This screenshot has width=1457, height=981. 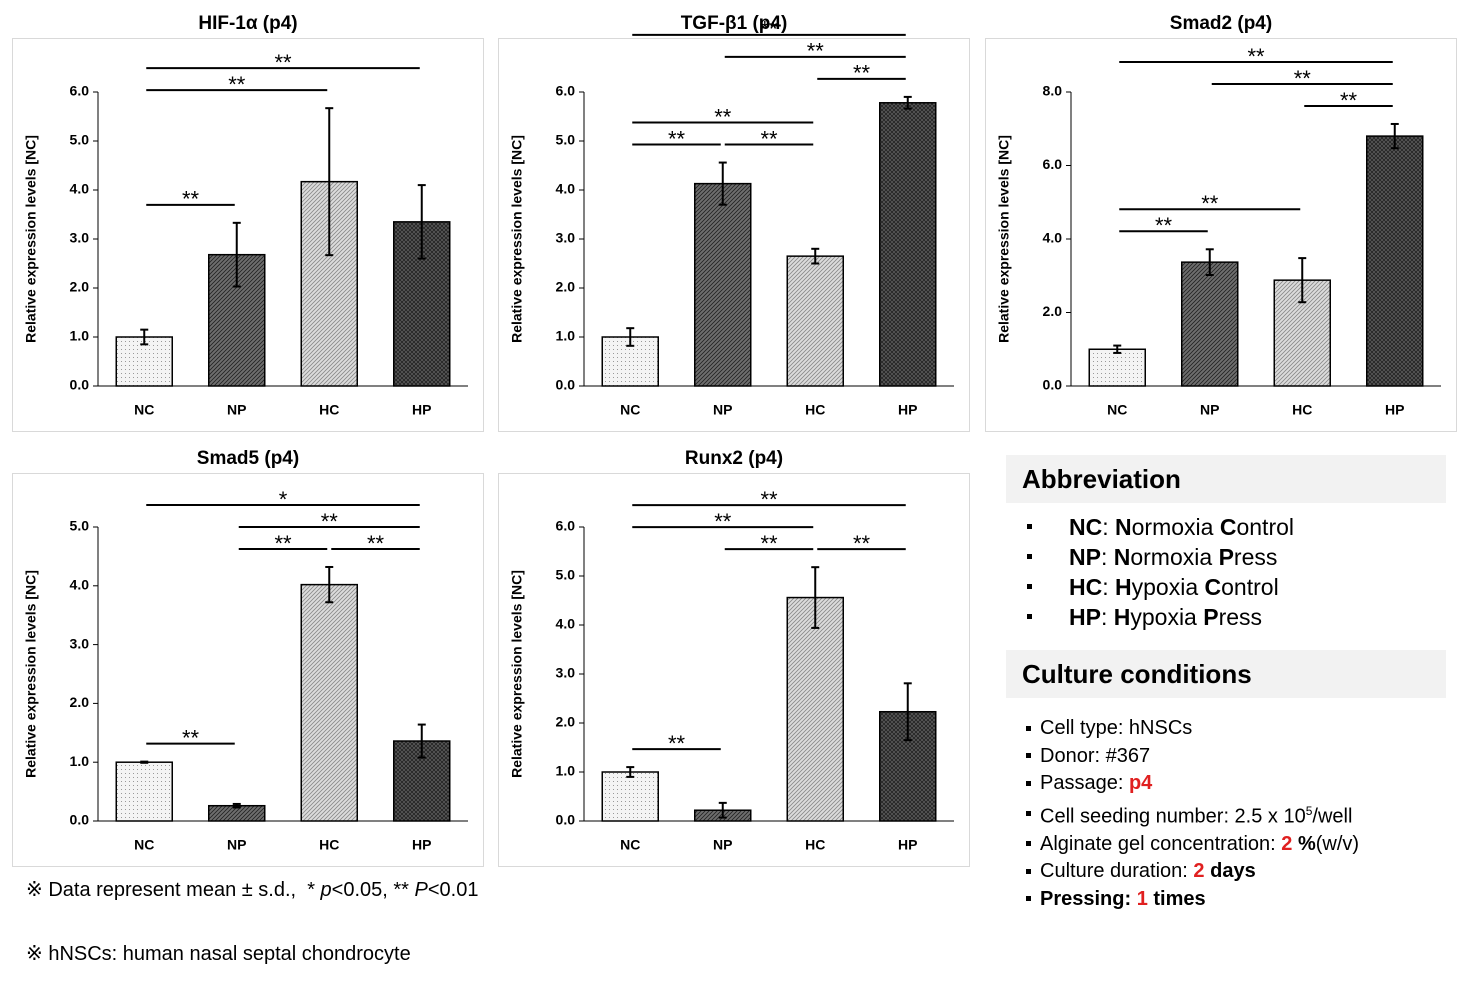 I want to click on list-item: NP: Normoxia Press, so click(x=1158, y=557).